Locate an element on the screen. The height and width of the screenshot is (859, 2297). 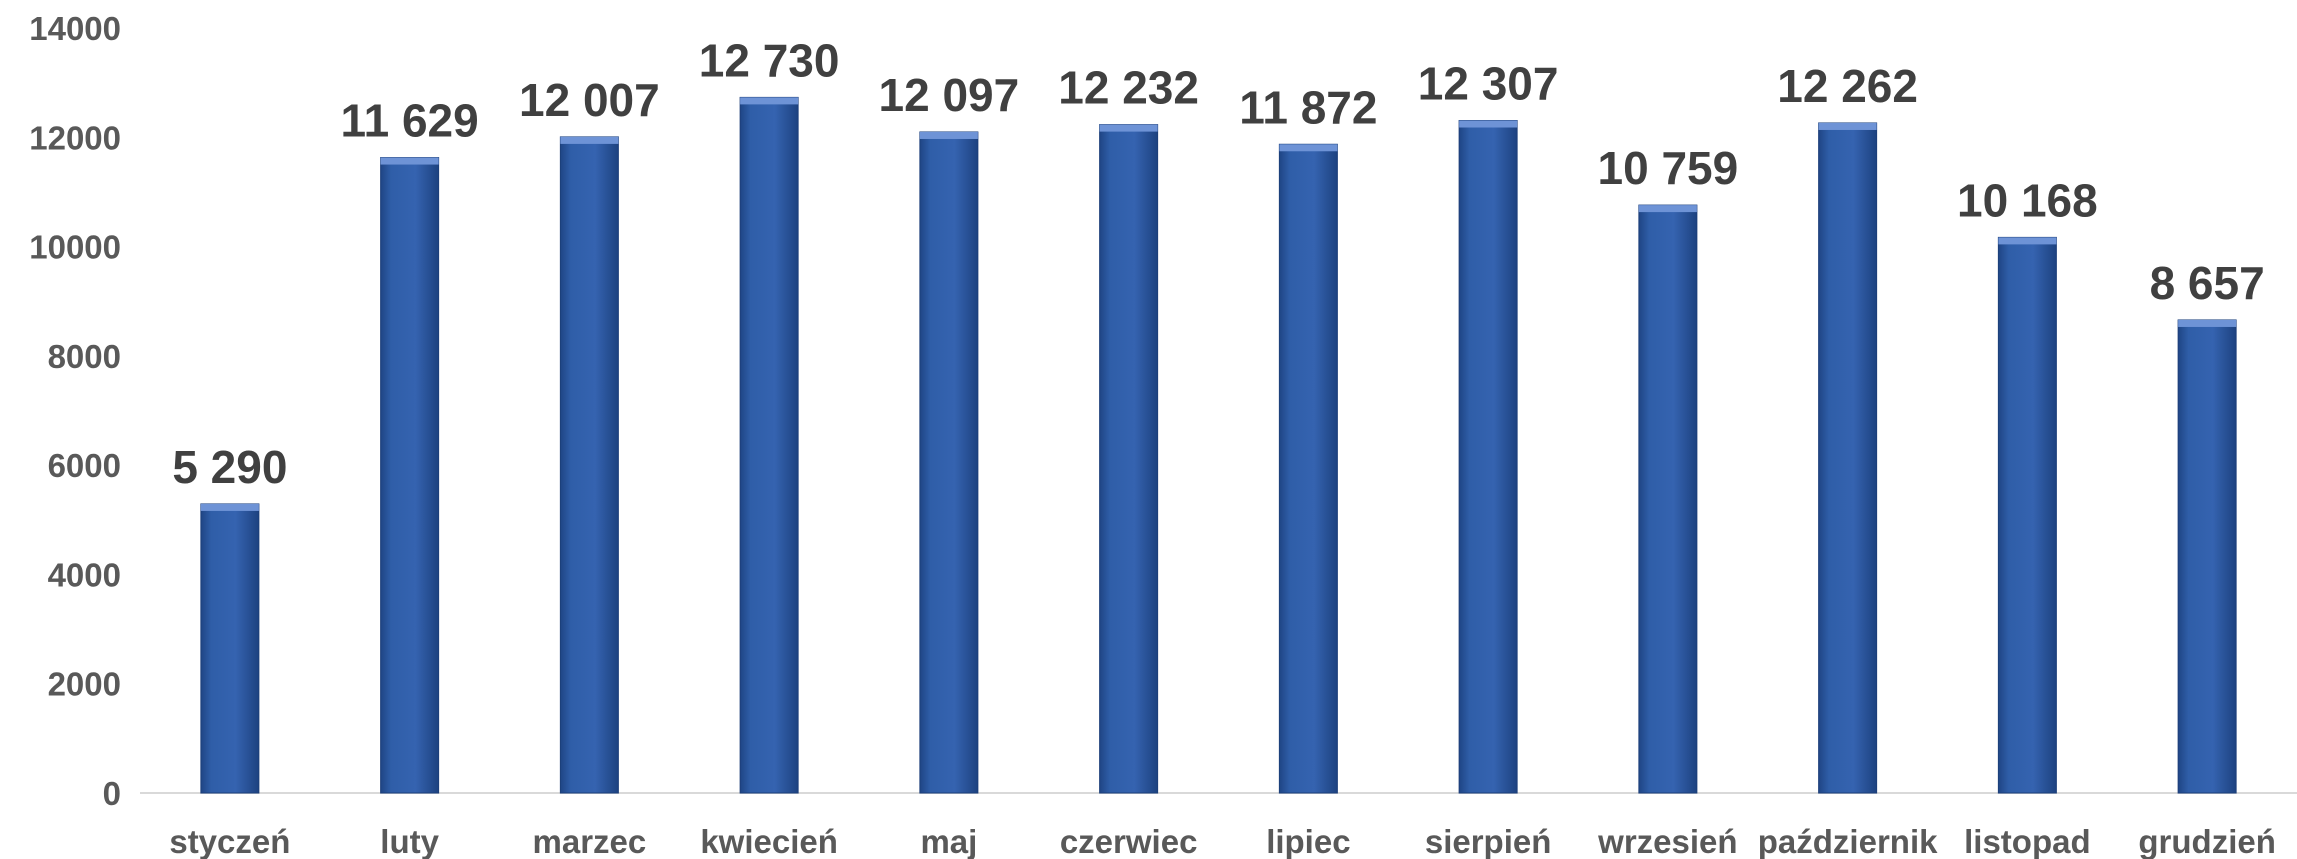
category-label: maj is located at coordinates (948, 841).